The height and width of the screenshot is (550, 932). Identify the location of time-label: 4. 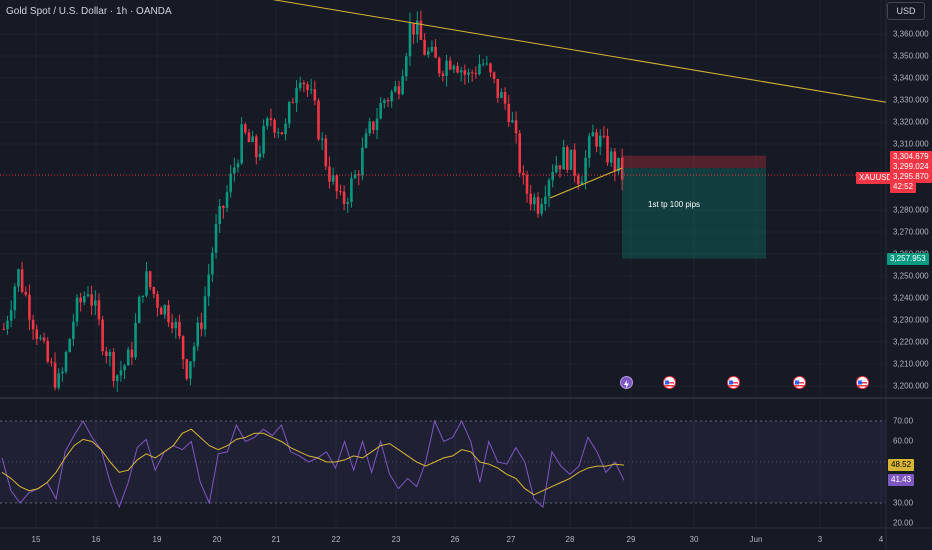
(881, 539).